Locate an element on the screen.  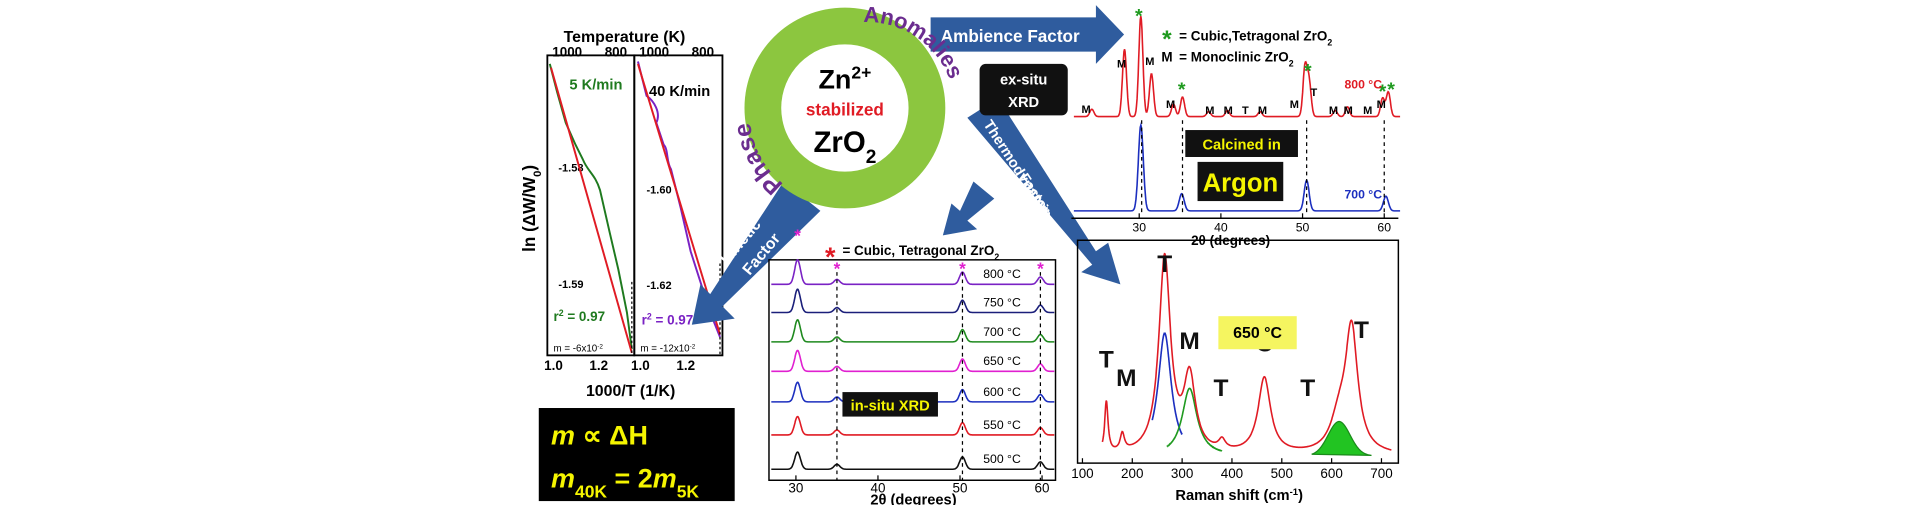
text-part: 2+ is located at coordinates (861, 72).